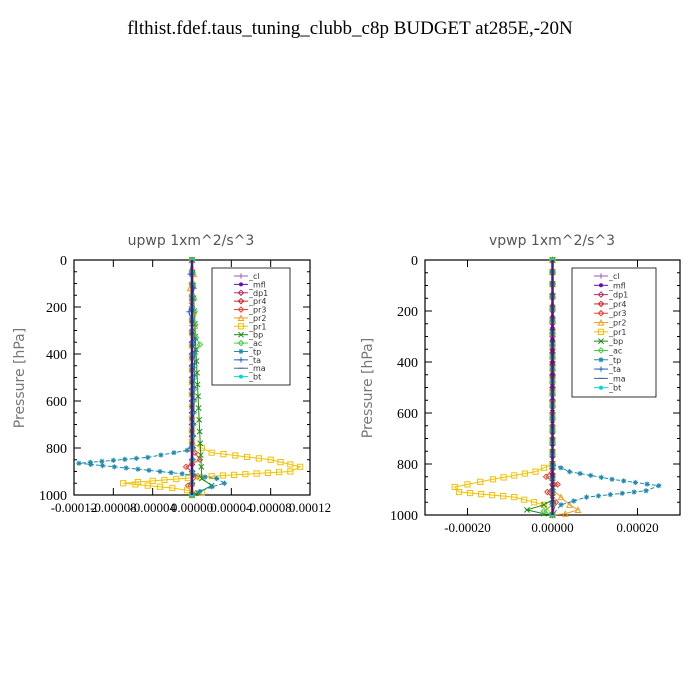 The width and height of the screenshot is (700, 700). What do you see at coordinates (618, 295) in the screenshot?
I see `legend-label: _dp1` at bounding box center [618, 295].